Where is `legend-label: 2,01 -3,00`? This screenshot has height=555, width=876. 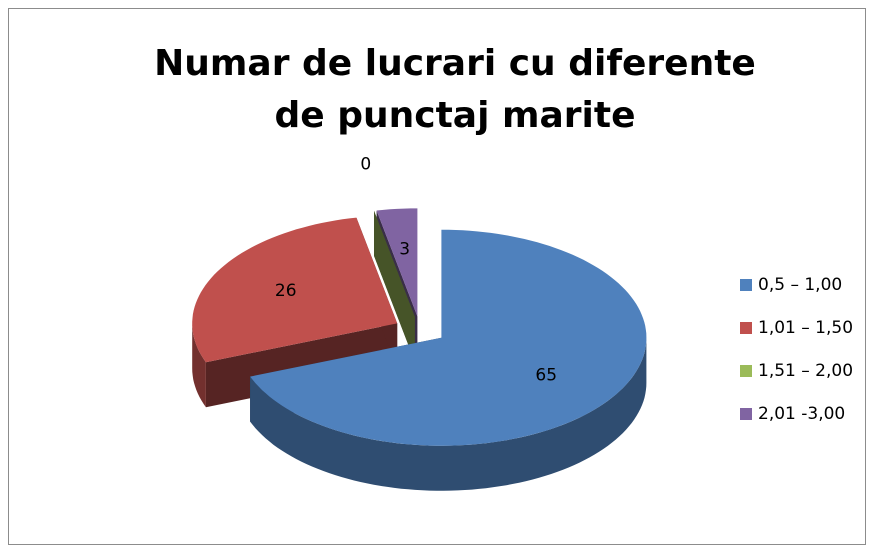 legend-label: 2,01 -3,00 is located at coordinates (801, 414).